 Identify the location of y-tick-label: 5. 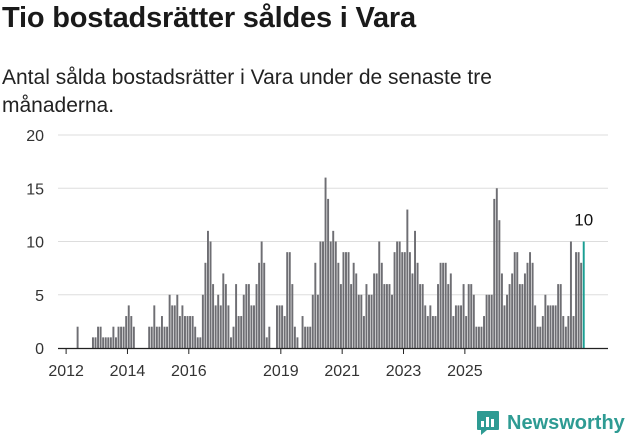
(39, 296).